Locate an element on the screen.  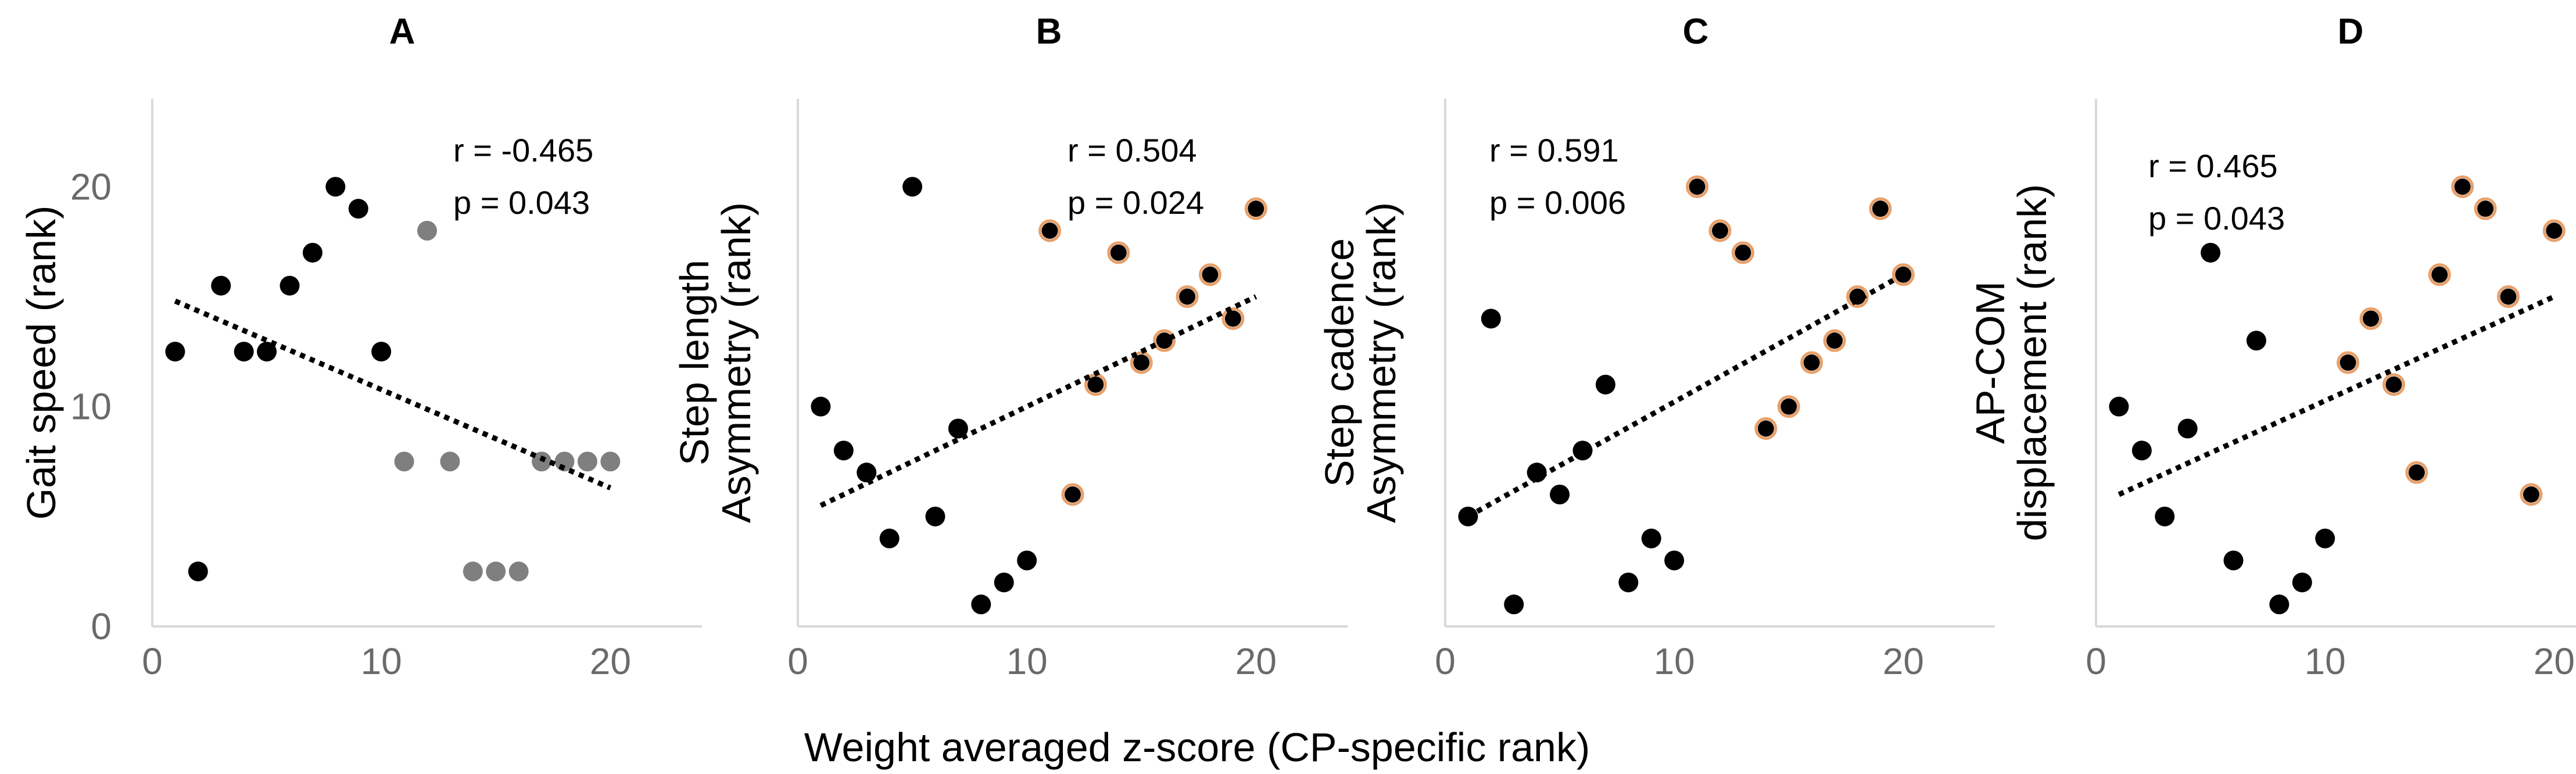
panel-label: B is located at coordinates (1049, 32).